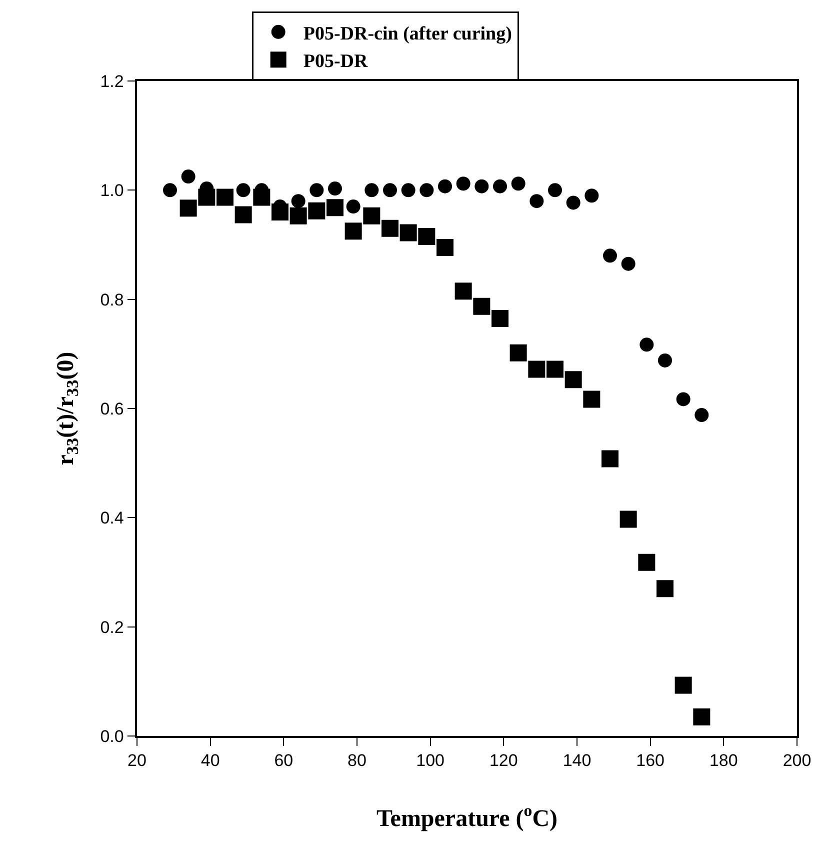 The height and width of the screenshot is (860, 821). Describe the element at coordinates (284, 760) in the screenshot. I see `x-tick-label: 60` at that location.